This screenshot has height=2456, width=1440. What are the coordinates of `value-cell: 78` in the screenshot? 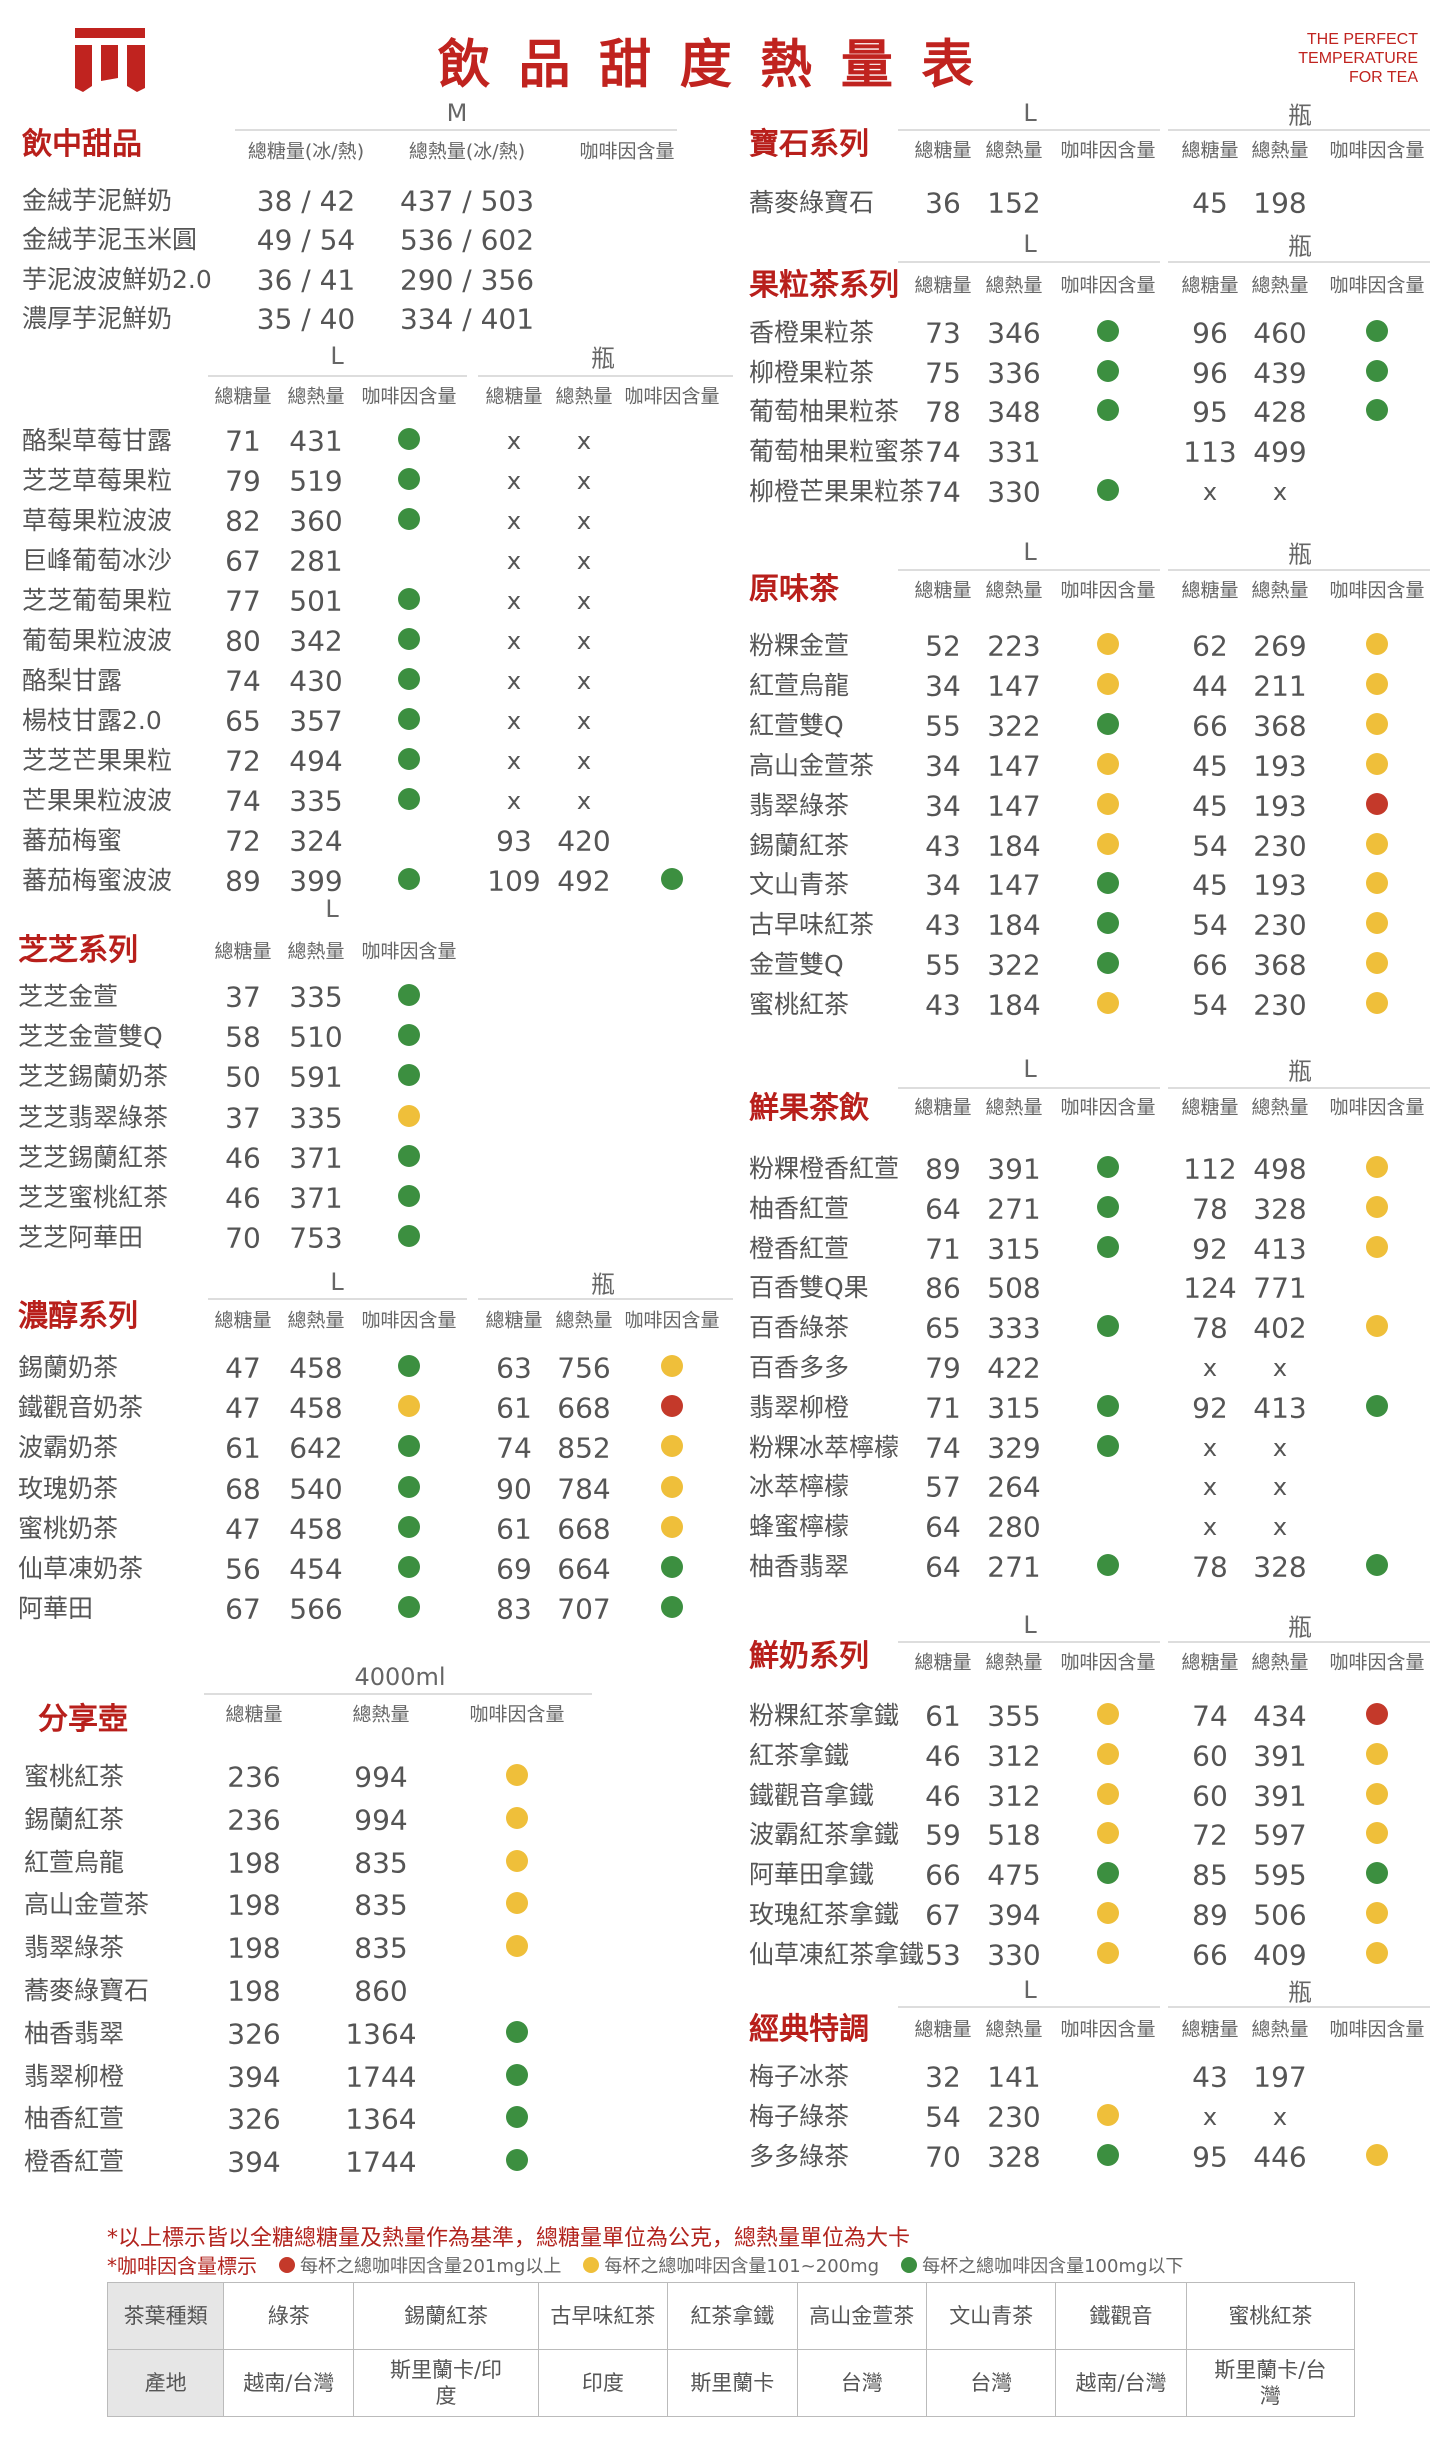 It's located at (943, 412).